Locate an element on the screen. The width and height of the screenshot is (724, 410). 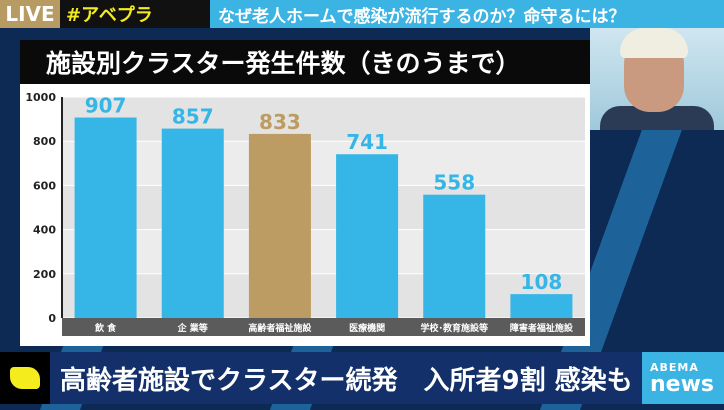
data-label: 833 is located at coordinates (280, 122).